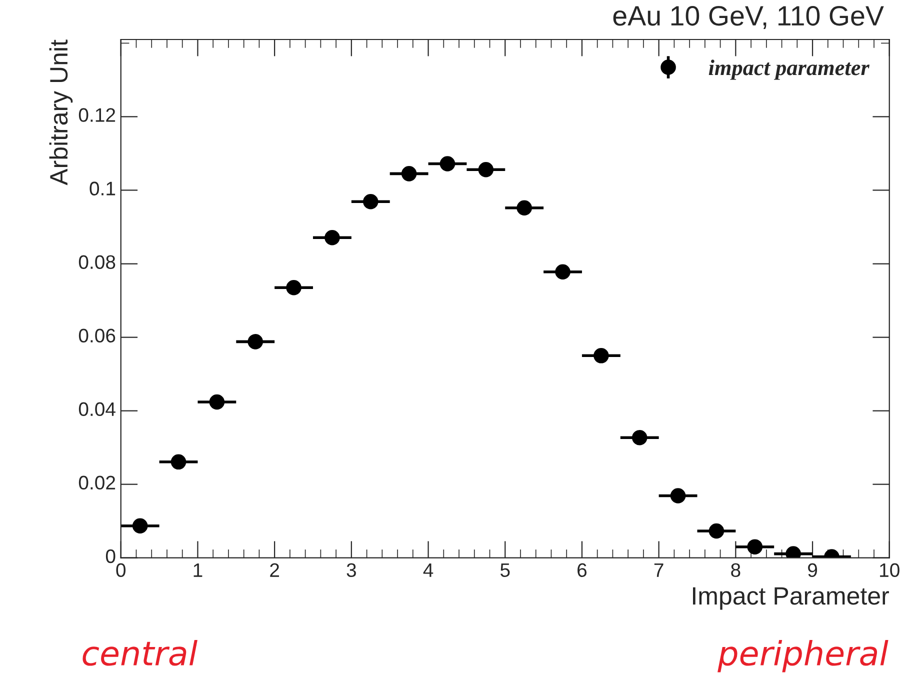  I want to click on y-tick-label: 0.02, so click(97, 483).